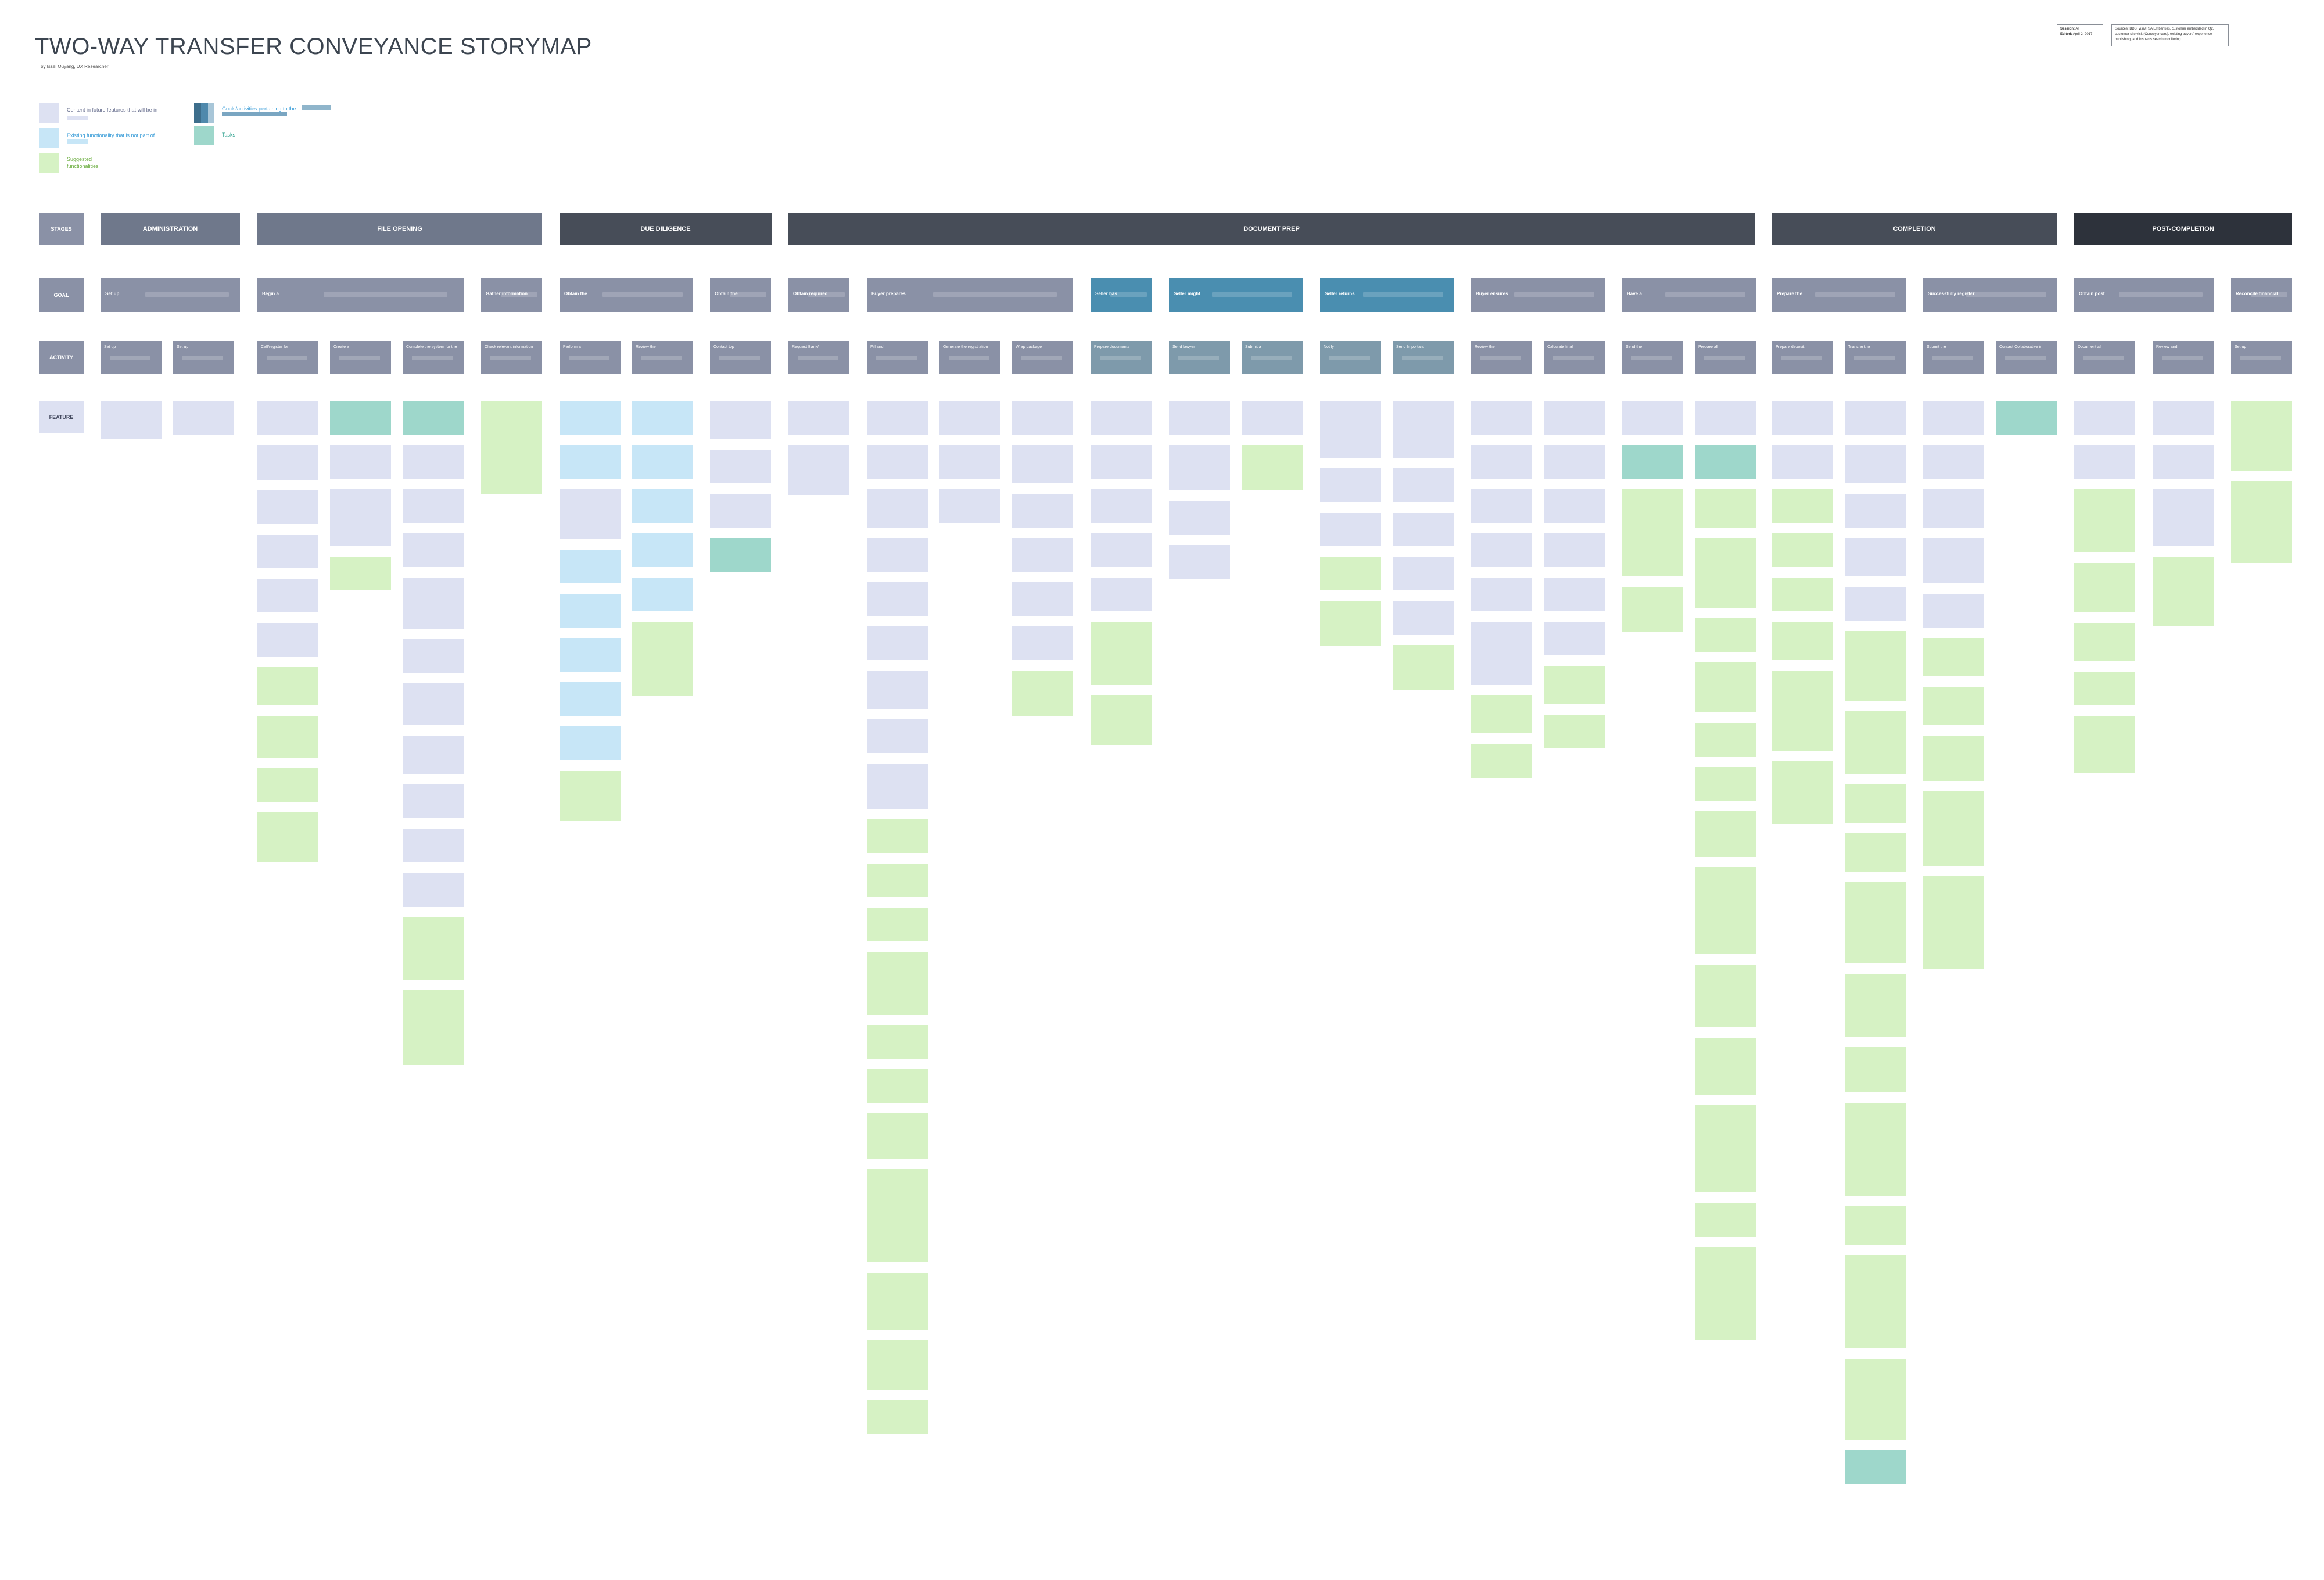 The image size is (2324, 1580). What do you see at coordinates (2183, 357) in the screenshot?
I see `activity-28: Review and` at bounding box center [2183, 357].